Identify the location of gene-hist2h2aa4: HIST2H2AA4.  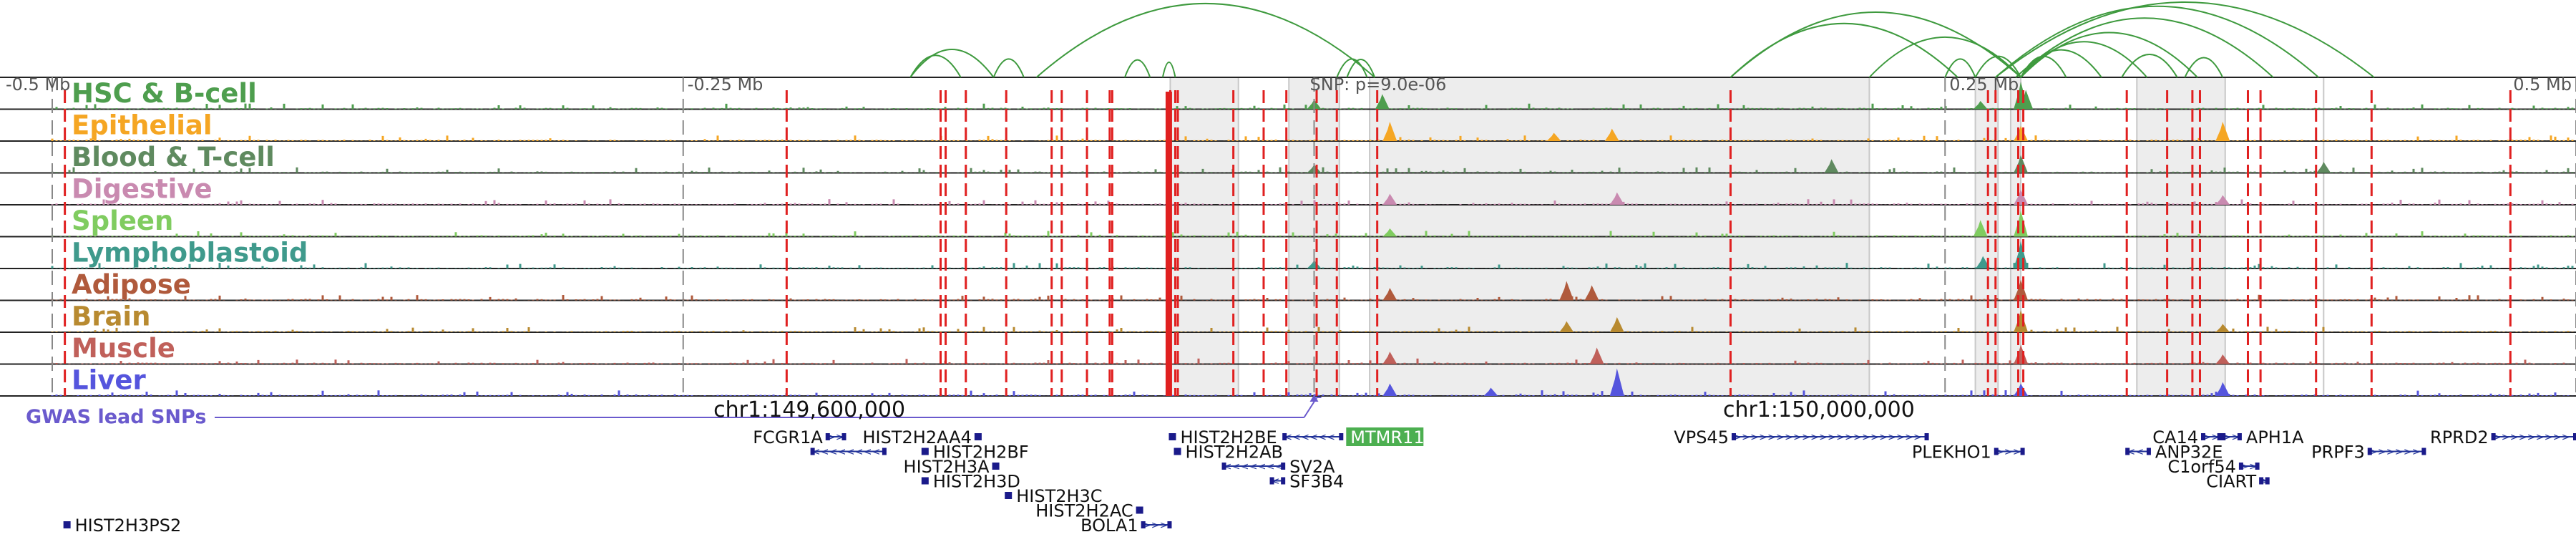
(922, 437).